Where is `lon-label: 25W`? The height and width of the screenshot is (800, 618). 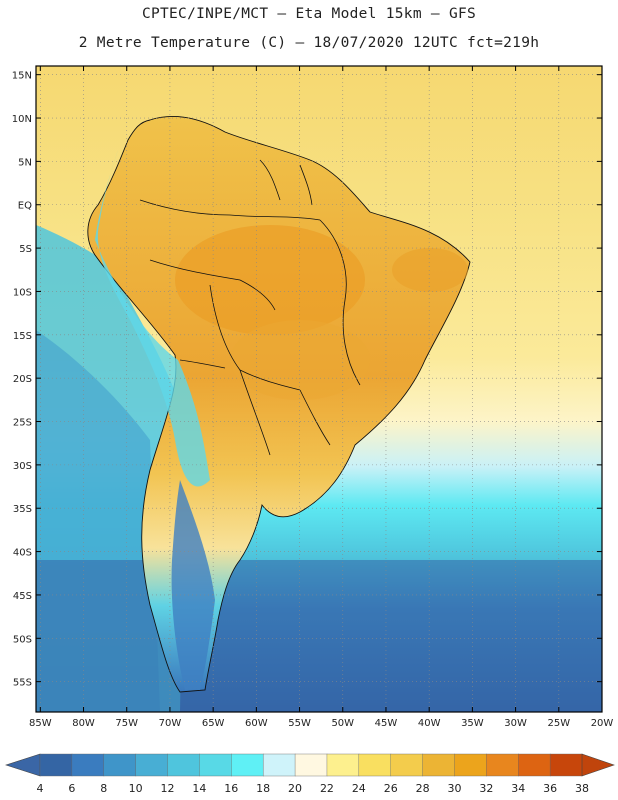
lon-label: 25W is located at coordinates (558, 723).